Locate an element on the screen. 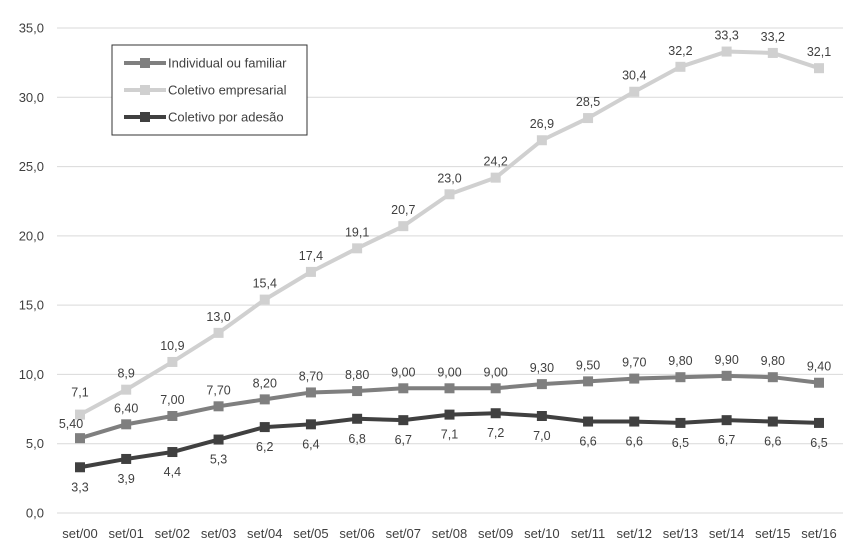 The image size is (859, 559). data-label: 15,4 is located at coordinates (265, 284).